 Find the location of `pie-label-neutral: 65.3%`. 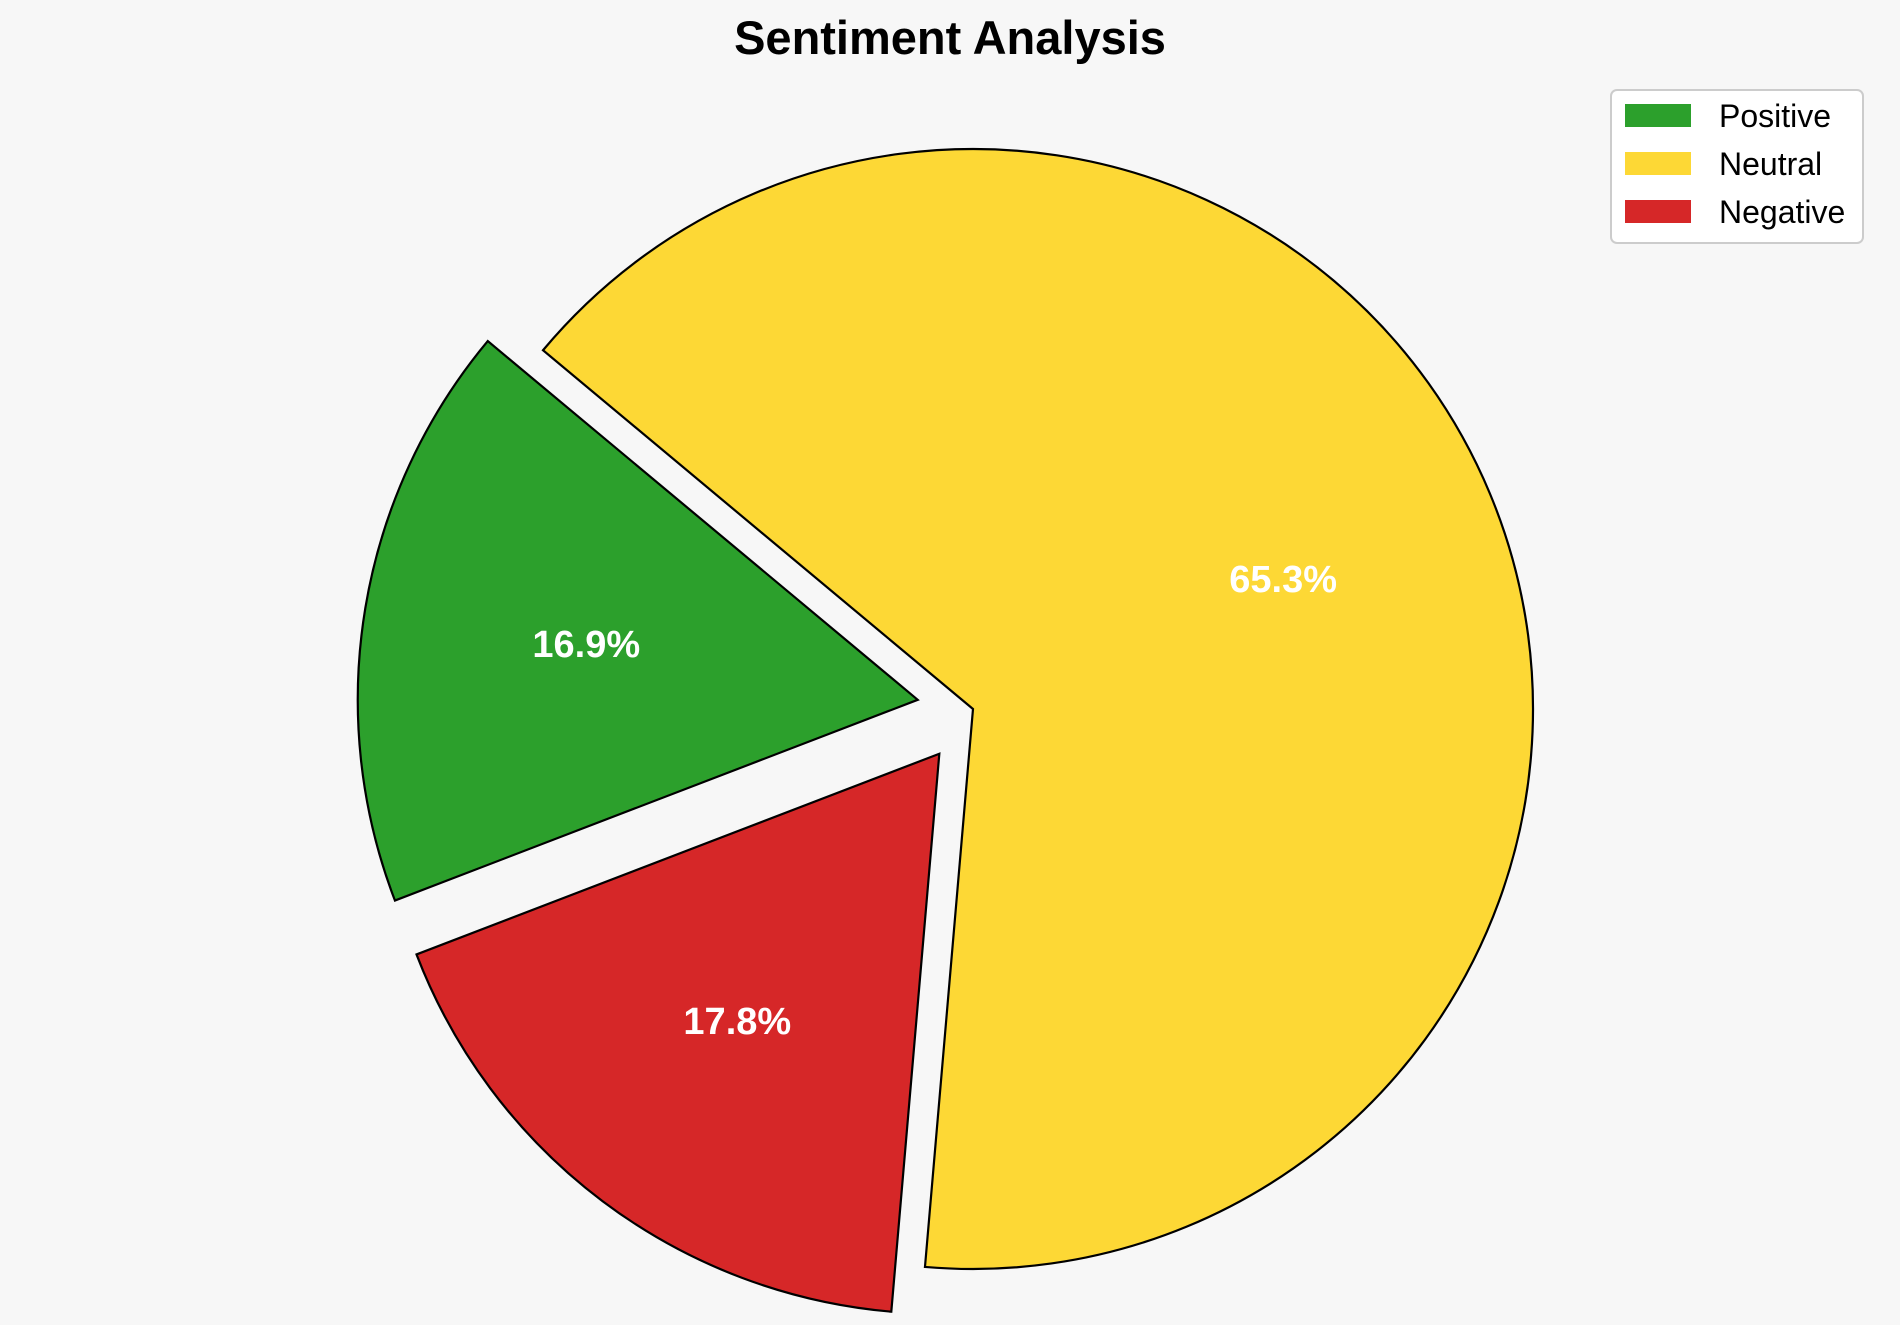

pie-label-neutral: 65.3% is located at coordinates (1283, 580).